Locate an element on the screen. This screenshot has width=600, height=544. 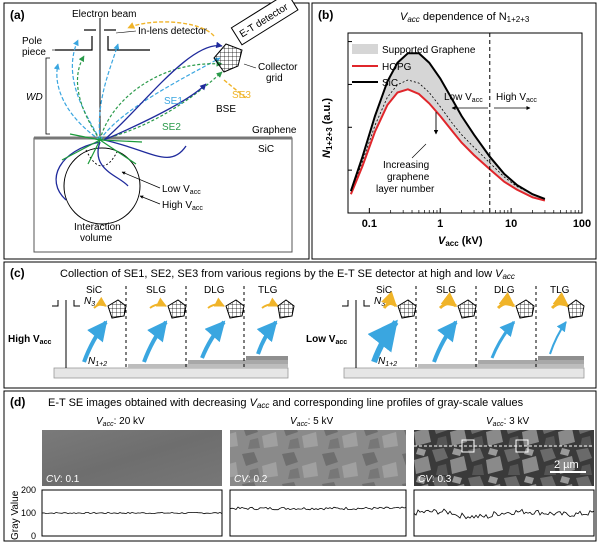
gray-tick-200: 200 is located at coordinates (28, 490).